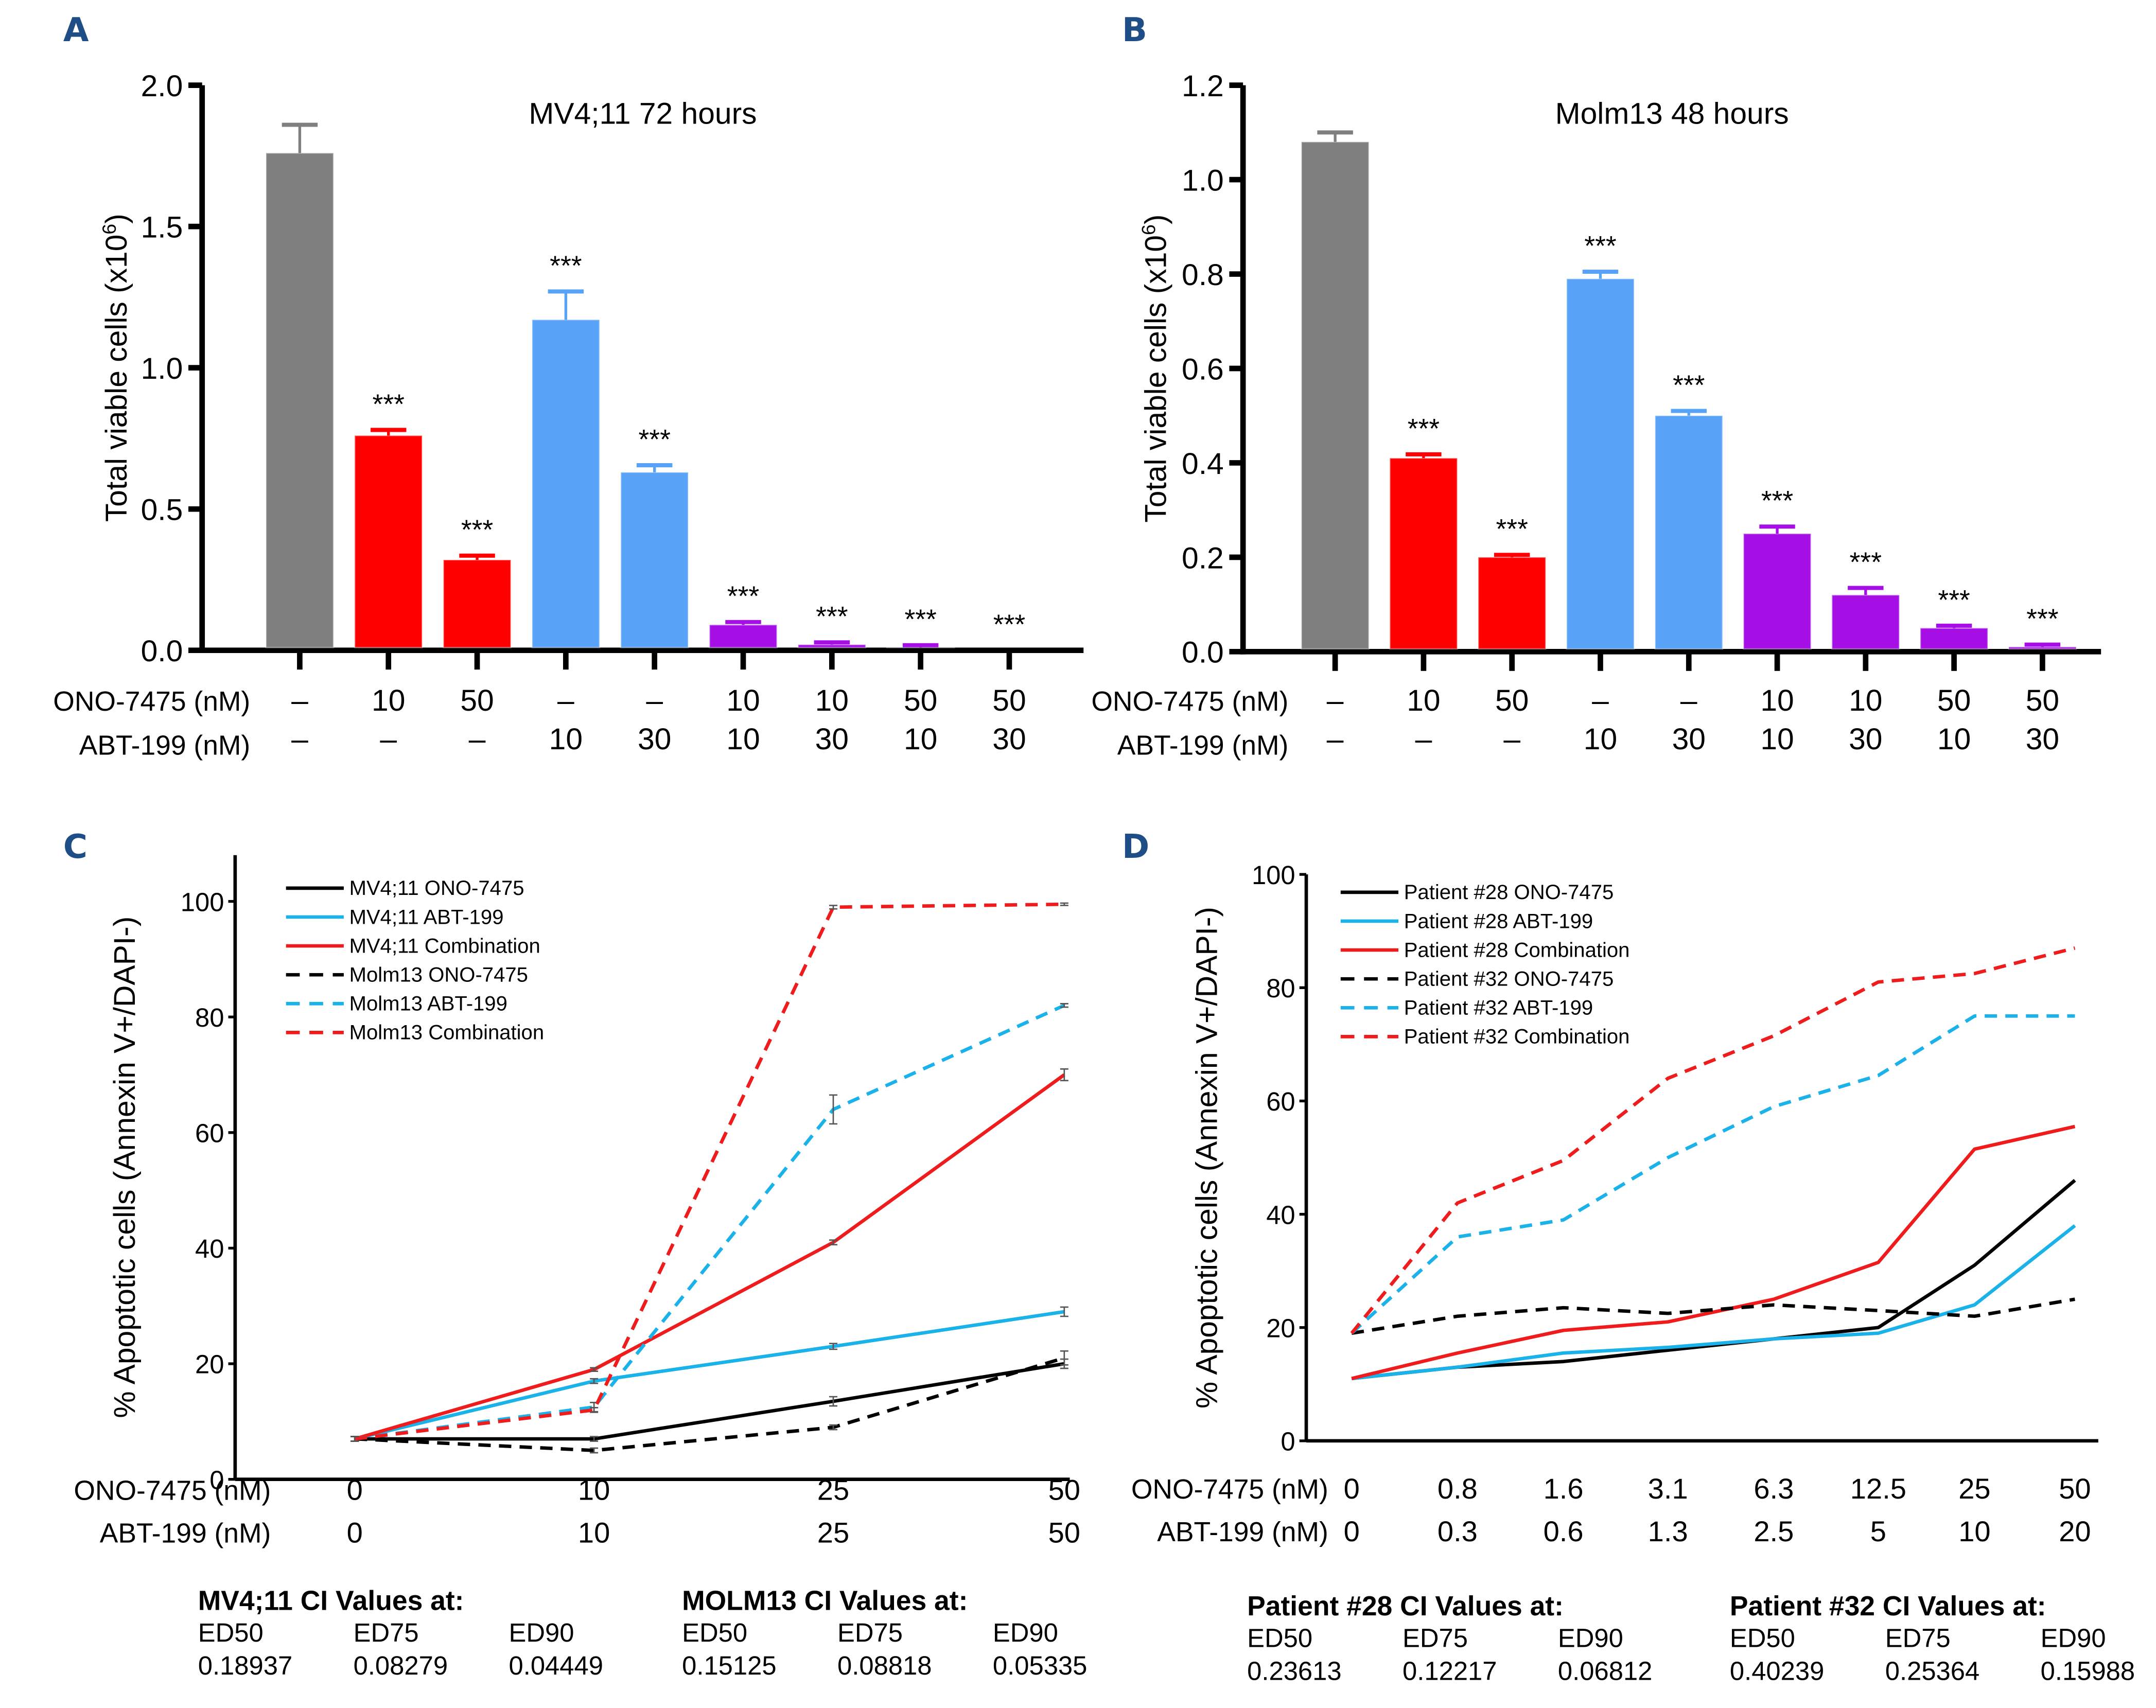  Describe the element at coordinates (1406, 1608) in the screenshot. I see `ci-title: Patient #28 CI Values at:` at that location.